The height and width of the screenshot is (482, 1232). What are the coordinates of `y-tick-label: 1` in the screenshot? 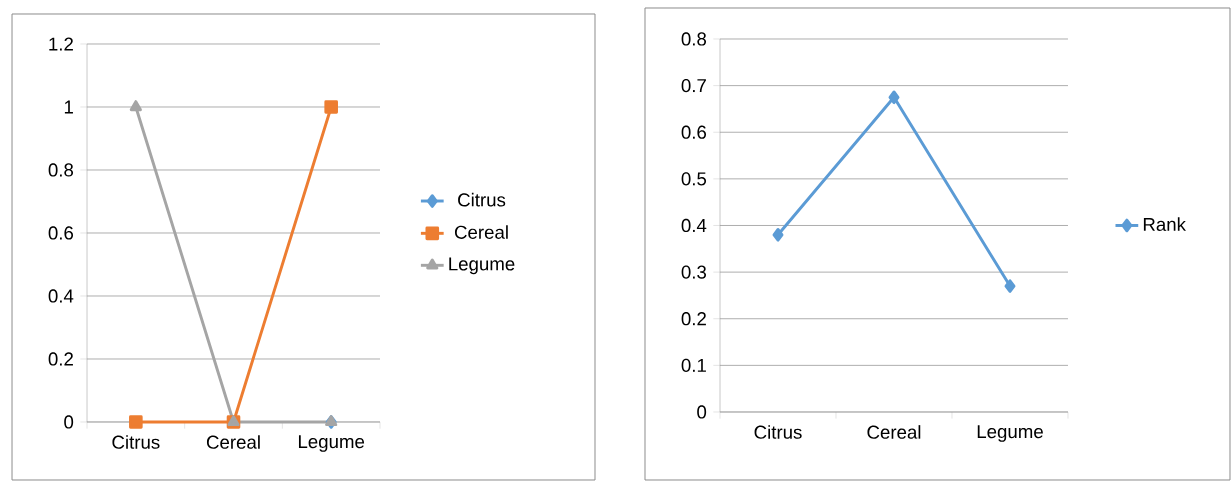 It's located at (68, 107).